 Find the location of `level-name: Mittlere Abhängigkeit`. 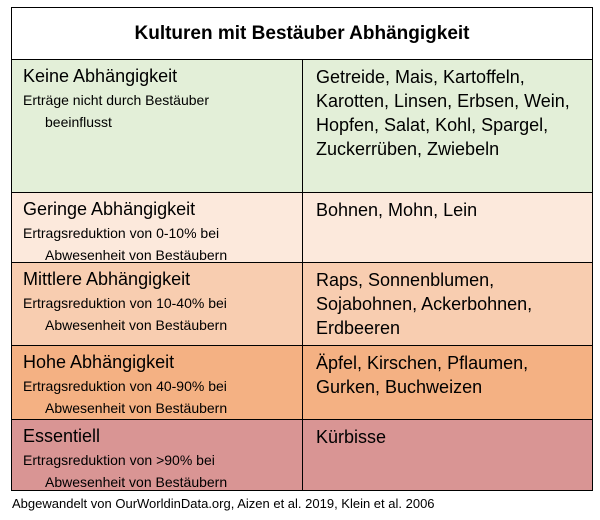

level-name: Mittlere Abhängigkeit is located at coordinates (107, 279).